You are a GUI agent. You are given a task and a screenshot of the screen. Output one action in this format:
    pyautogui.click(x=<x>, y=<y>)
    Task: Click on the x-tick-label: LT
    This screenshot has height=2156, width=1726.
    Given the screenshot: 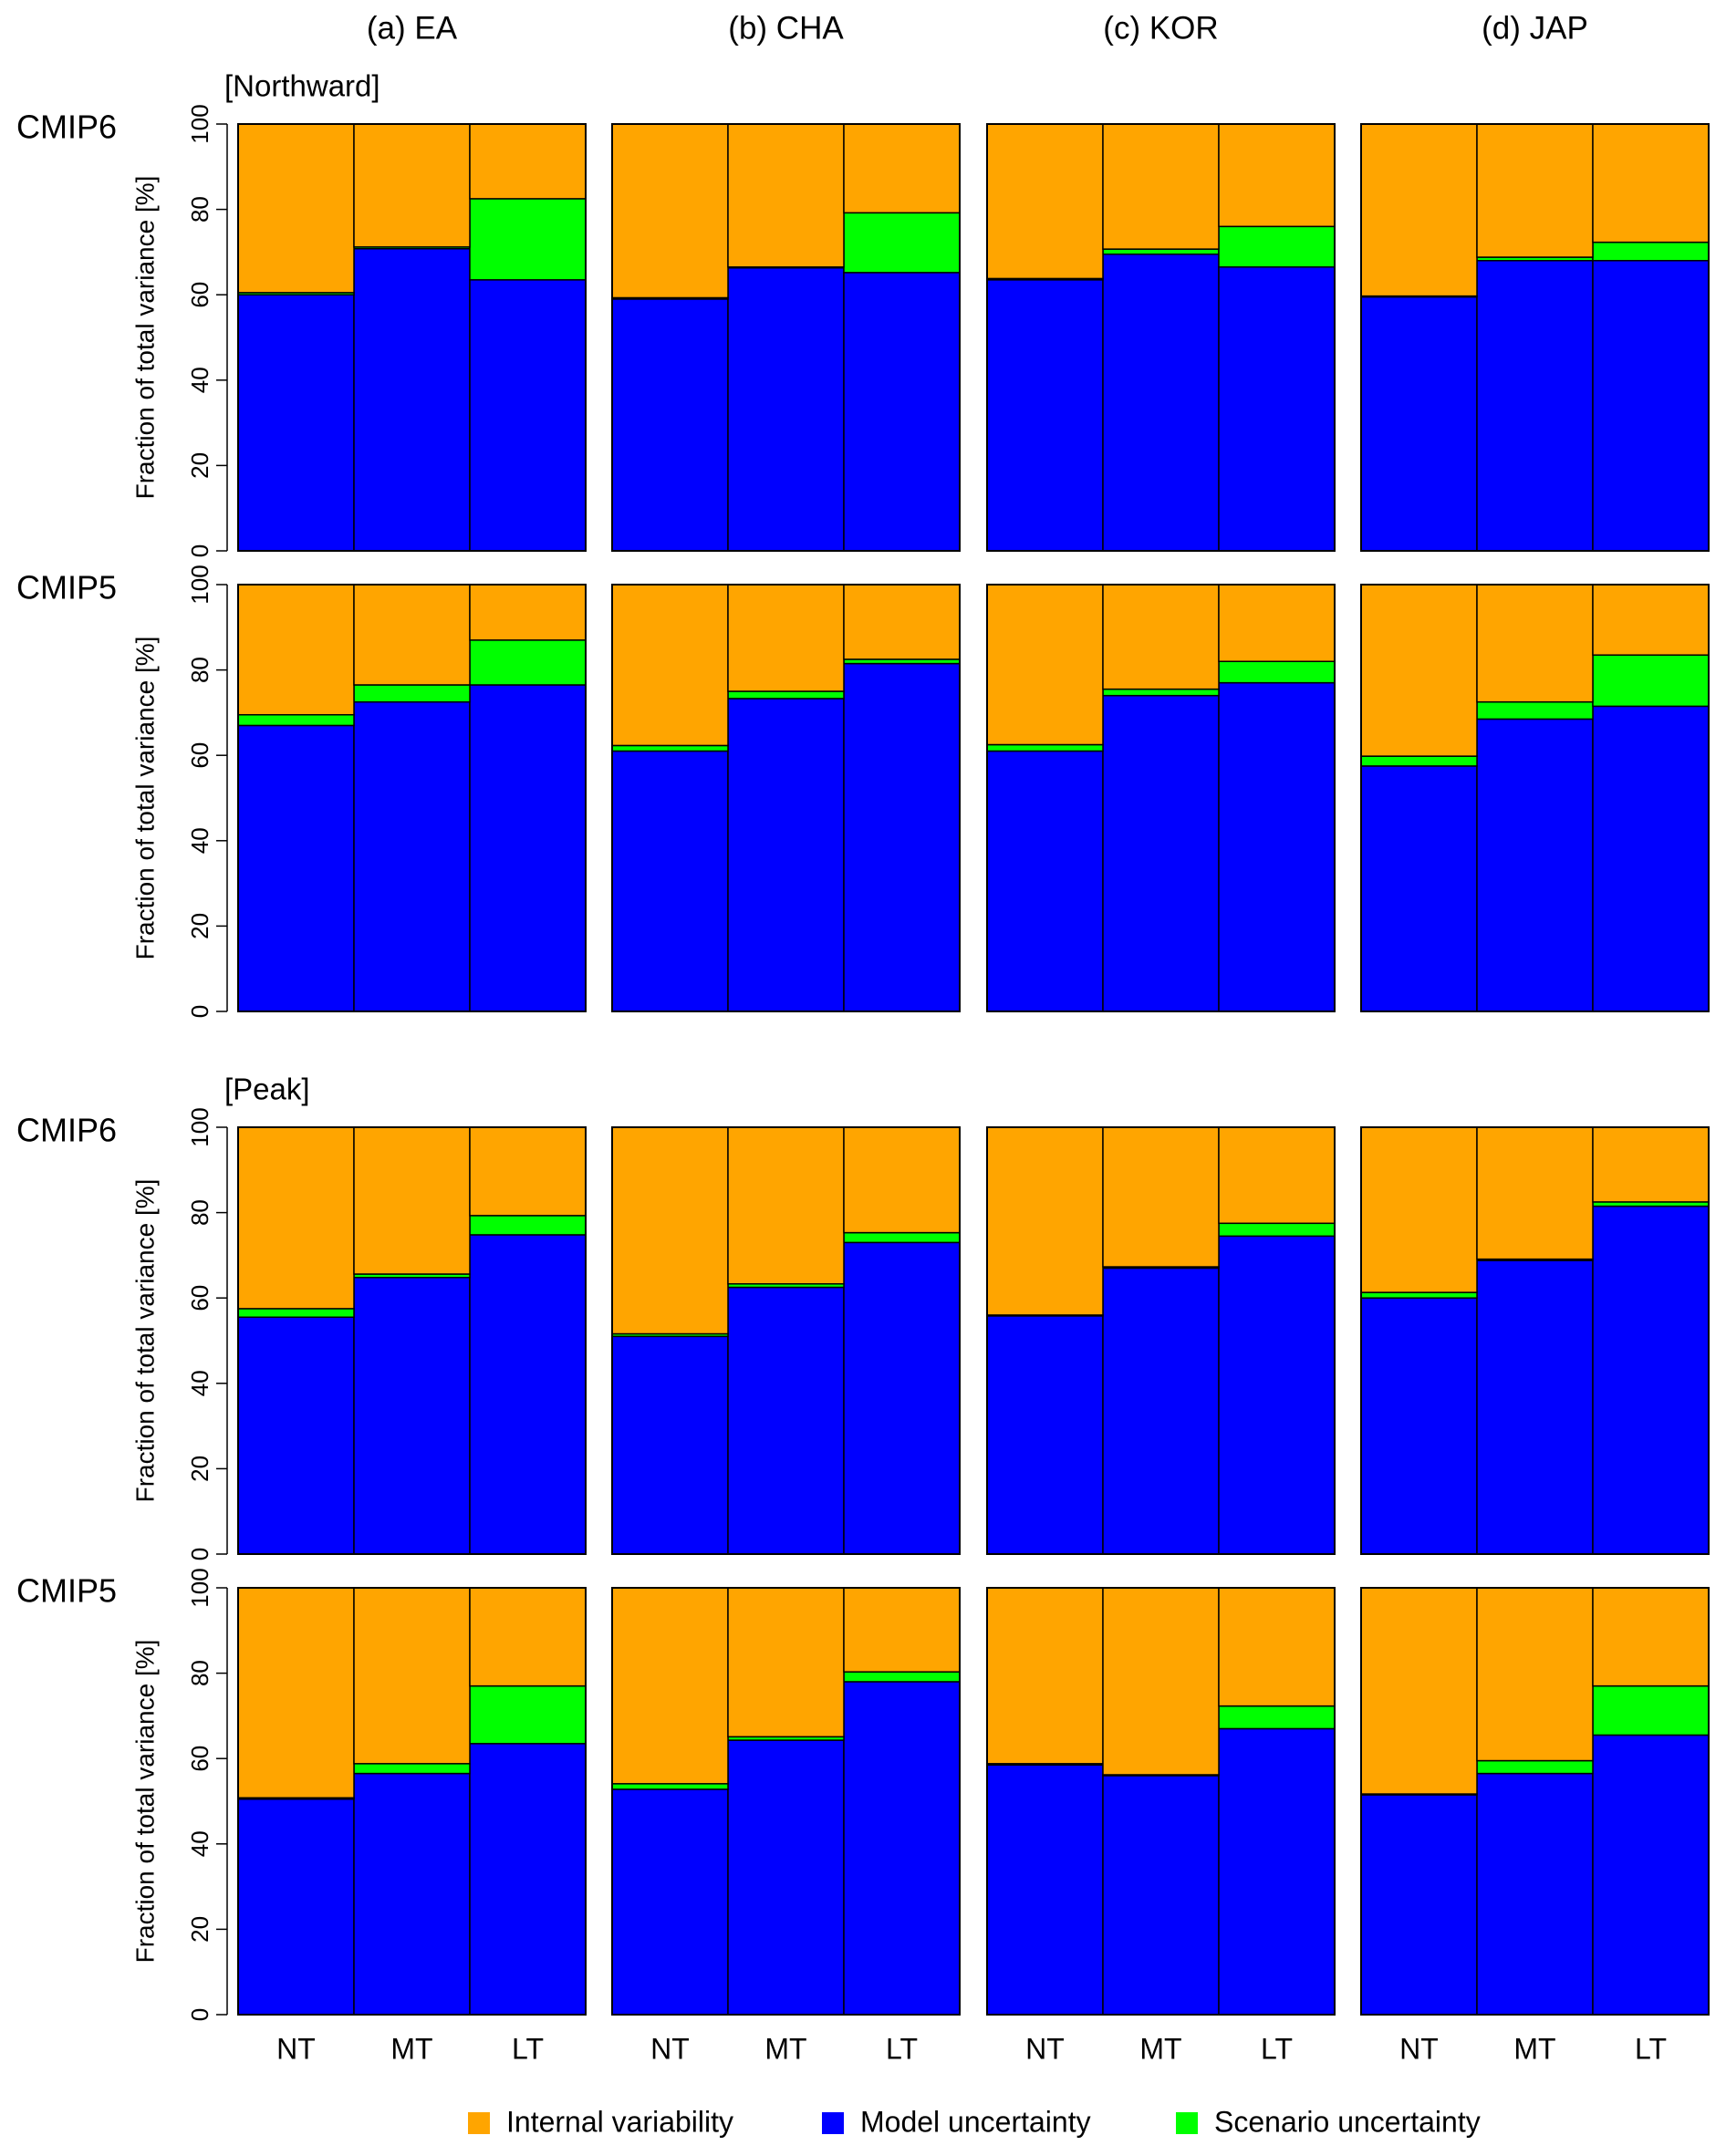 What is the action you would take?
    pyautogui.click(x=902, y=2048)
    